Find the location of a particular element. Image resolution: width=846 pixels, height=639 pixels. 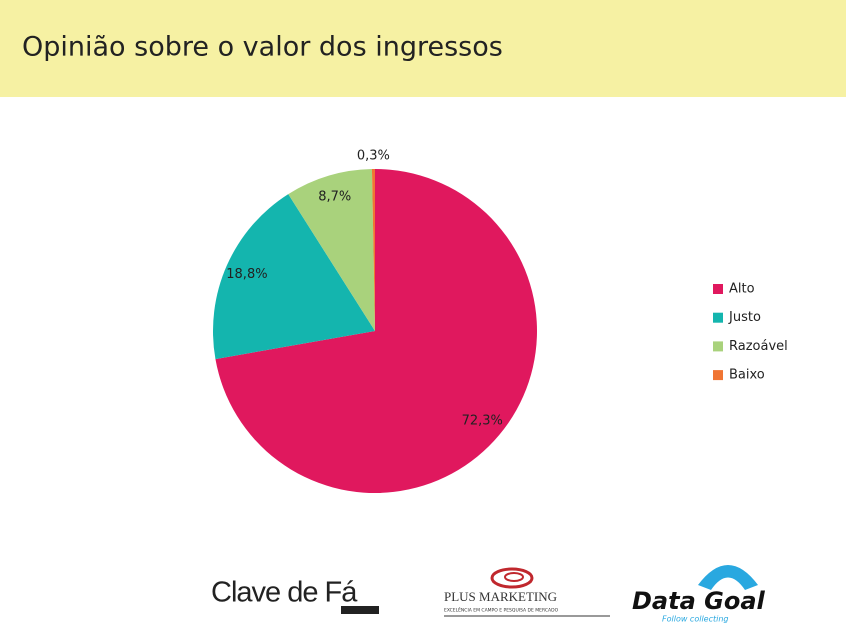

legend-label: Justo is located at coordinates (744, 317).